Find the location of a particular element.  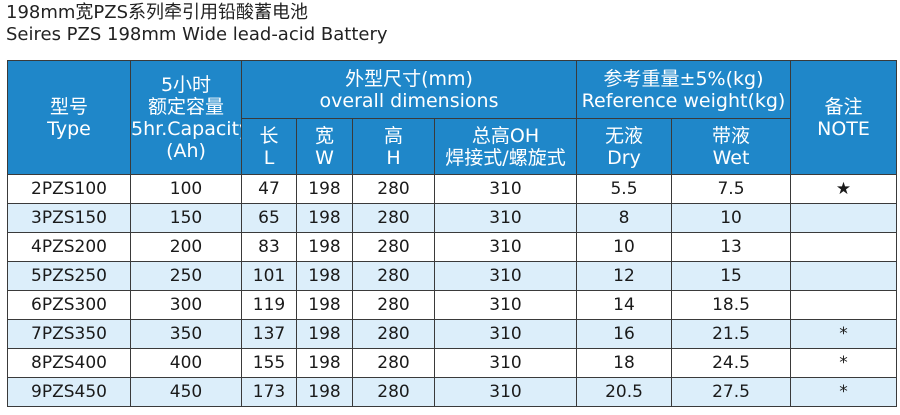

cell-dry-weight: 20.5 is located at coordinates (624, 392).